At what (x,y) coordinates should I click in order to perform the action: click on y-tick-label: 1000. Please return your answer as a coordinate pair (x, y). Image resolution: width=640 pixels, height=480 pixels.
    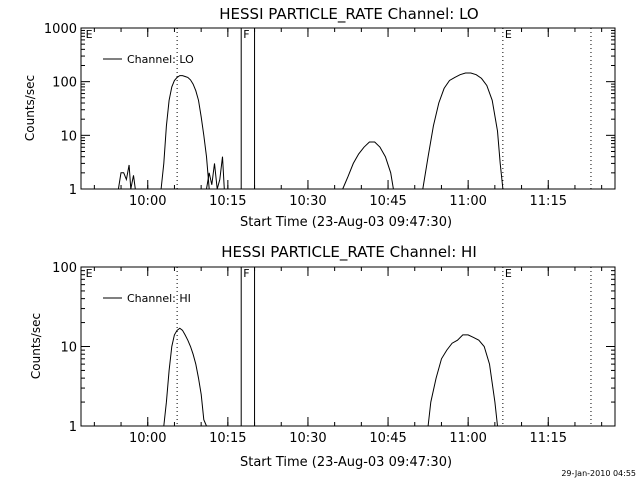
    Looking at the image, I should click on (60, 29).